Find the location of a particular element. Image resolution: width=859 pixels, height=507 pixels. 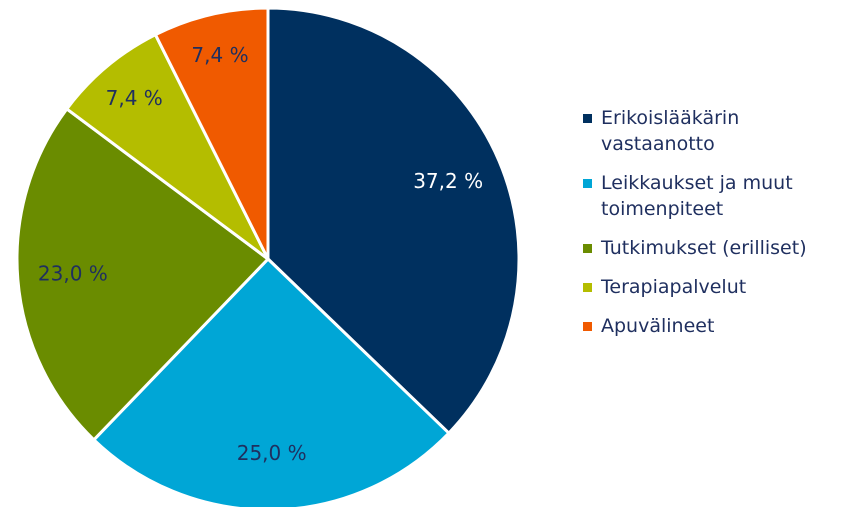

legend-item: Tutkimukset (erilliset) is located at coordinates (714, 248).